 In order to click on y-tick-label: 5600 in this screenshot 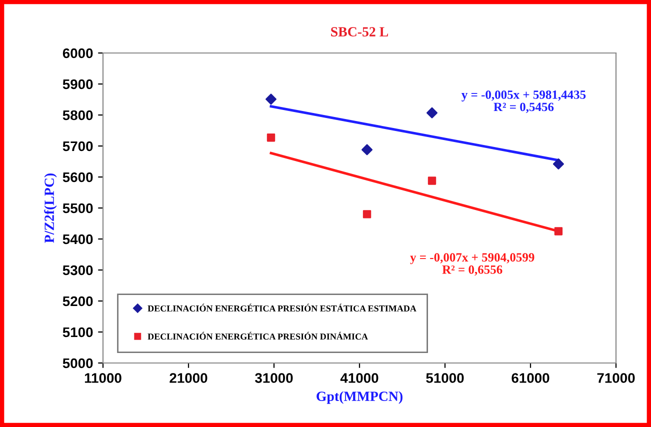, I will do `click(77, 177)`.